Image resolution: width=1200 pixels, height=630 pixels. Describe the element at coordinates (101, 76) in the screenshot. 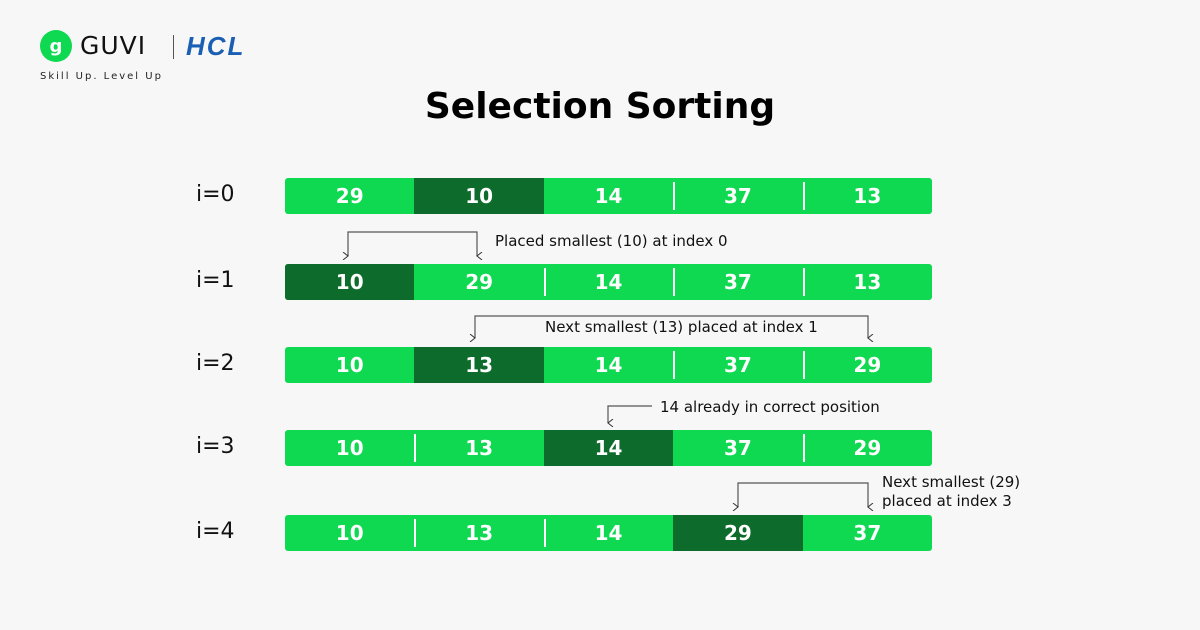

I see `brand-tagline: Skill Up. Level Up` at that location.